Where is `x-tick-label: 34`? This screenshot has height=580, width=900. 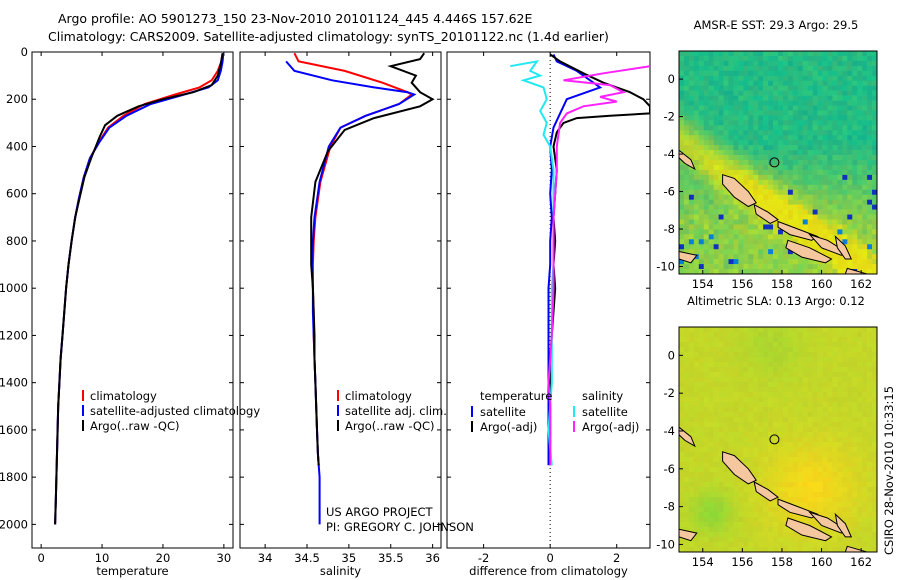
x-tick-label: 34 is located at coordinates (265, 558).